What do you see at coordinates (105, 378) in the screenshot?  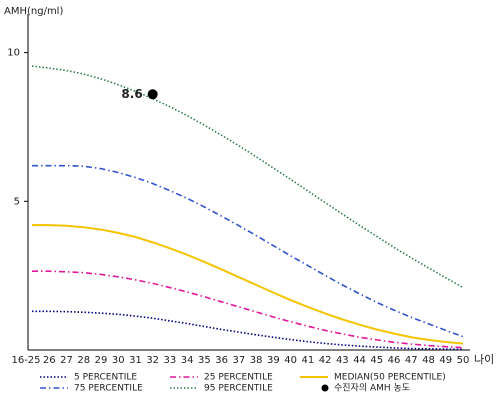 I see `legend-label: 5 PERCENTILE` at bounding box center [105, 378].